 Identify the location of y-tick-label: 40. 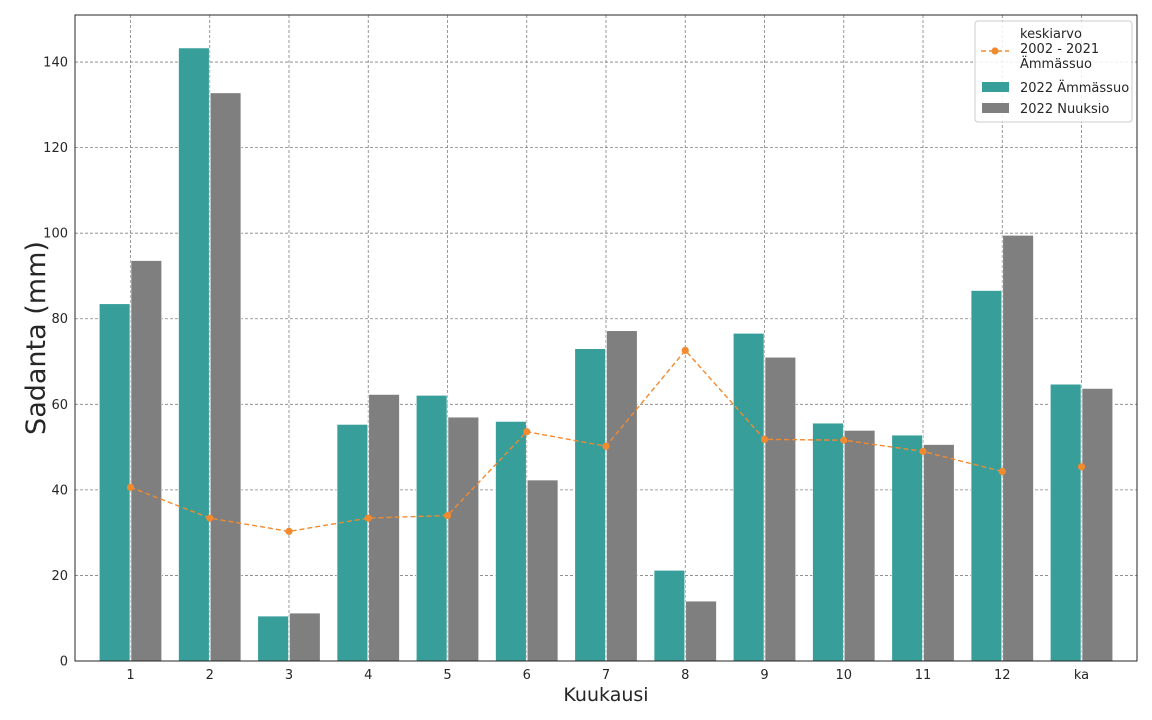
(59, 490).